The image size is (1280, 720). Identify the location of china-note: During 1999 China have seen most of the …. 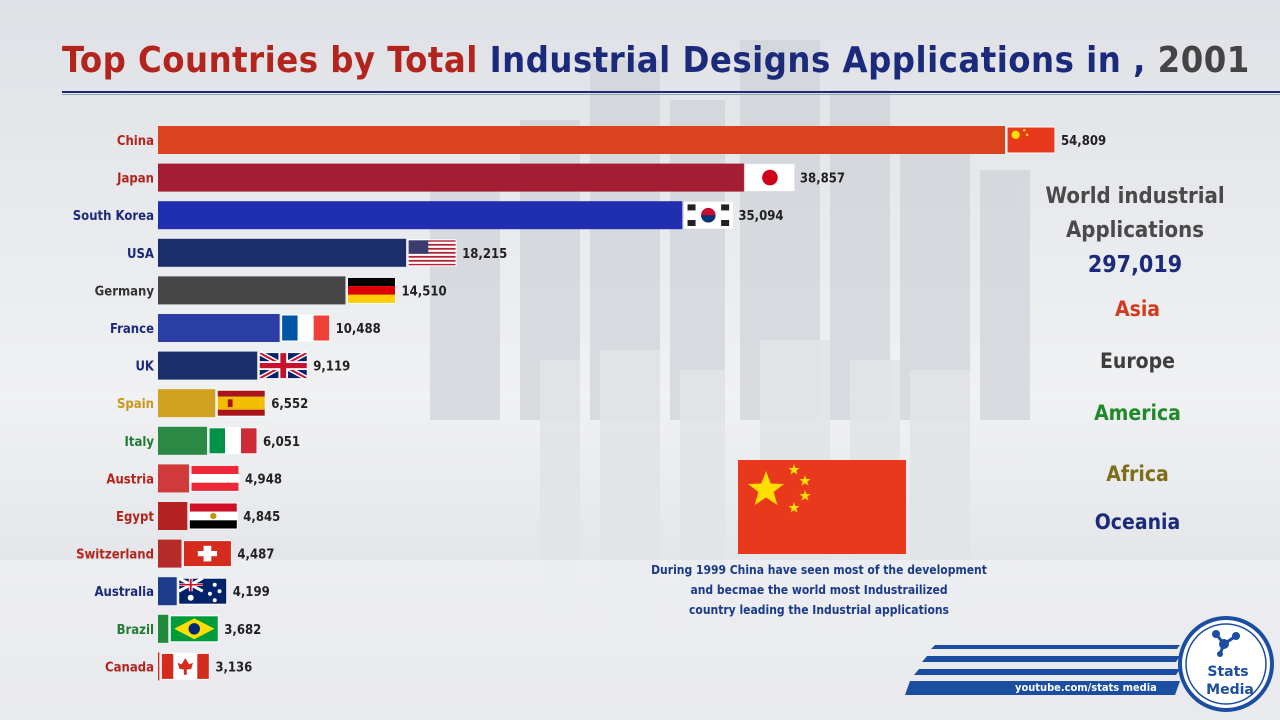
(819, 590).